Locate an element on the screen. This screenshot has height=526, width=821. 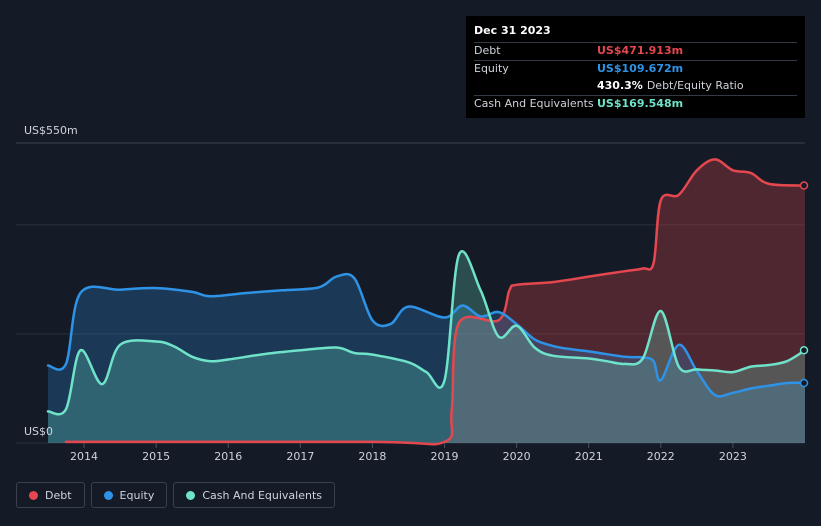
tooltip-row-cash: Cash And Equivalents US$169.548m is located at coordinates (635, 104).